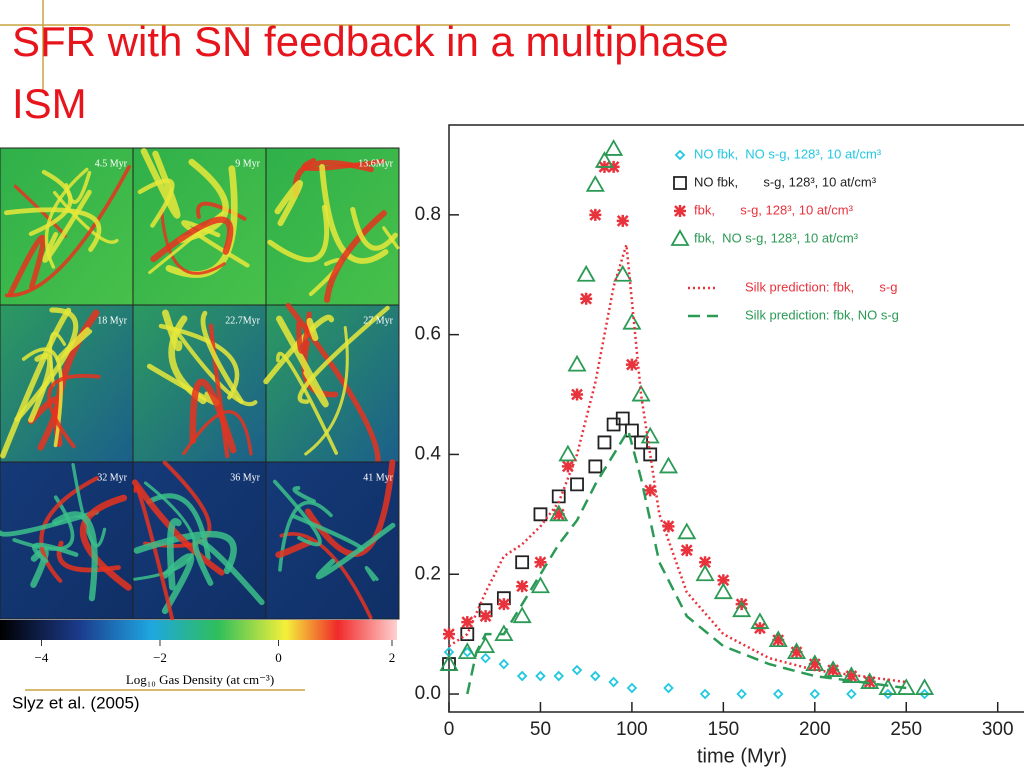 Image resolution: width=1024 pixels, height=768 pixels. Describe the element at coordinates (906, 729) in the screenshot. I see `x-tick-label: 250` at that location.